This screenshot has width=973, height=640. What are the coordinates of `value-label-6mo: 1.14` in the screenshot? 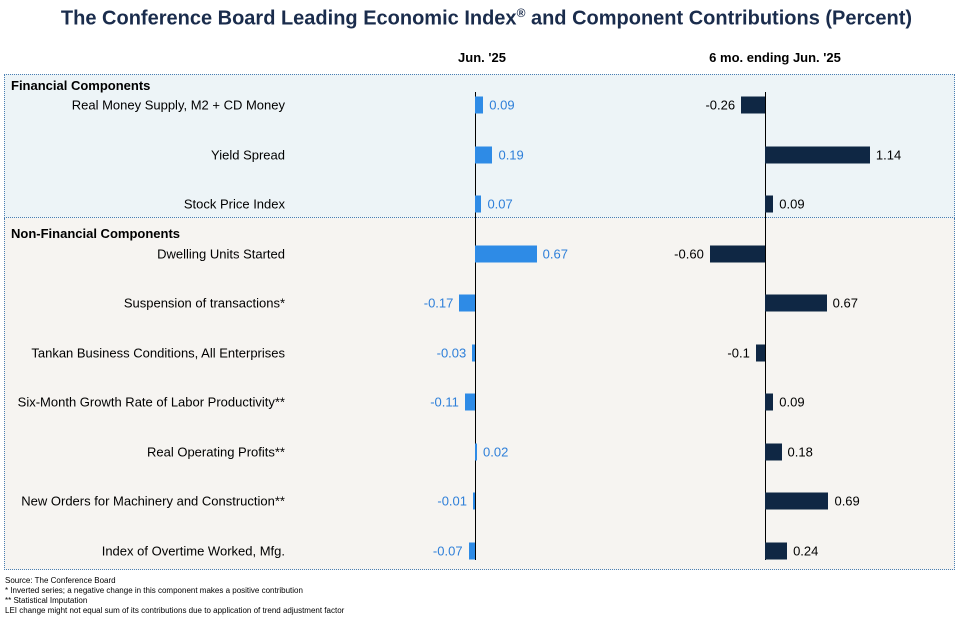 It's located at (888, 155).